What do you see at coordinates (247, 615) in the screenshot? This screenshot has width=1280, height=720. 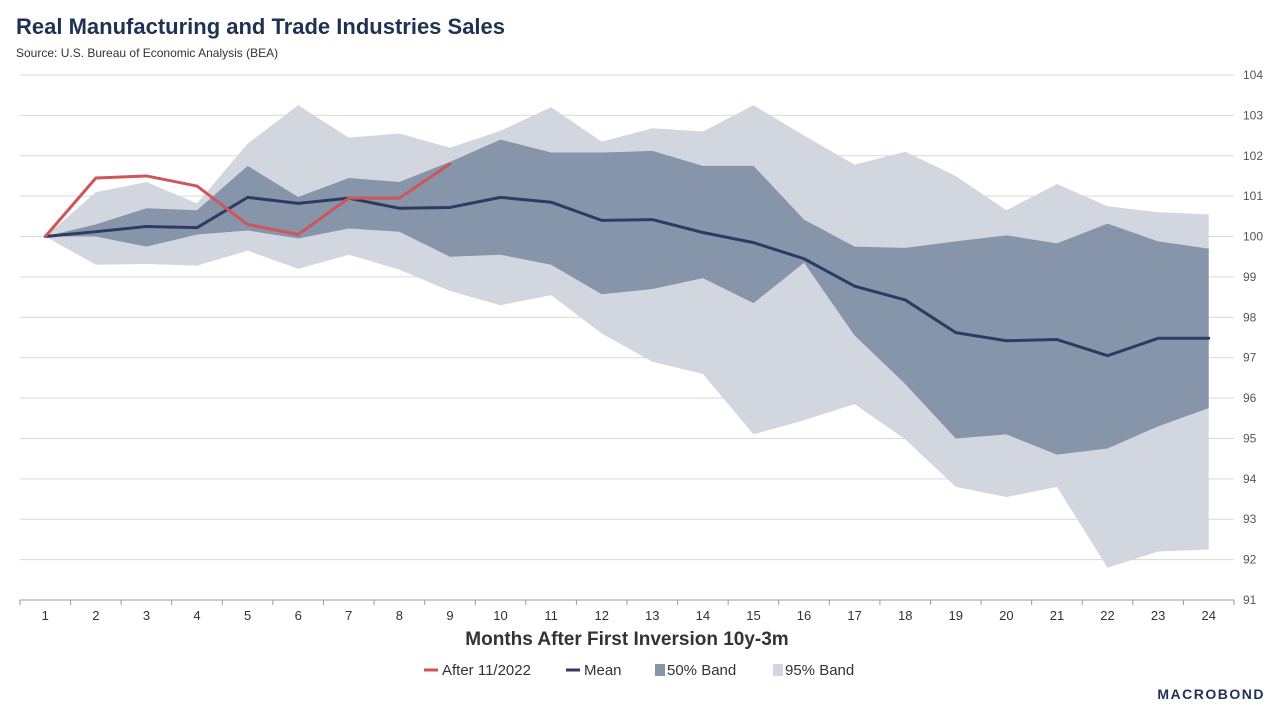 I see `x-tick-label-5: 5` at bounding box center [247, 615].